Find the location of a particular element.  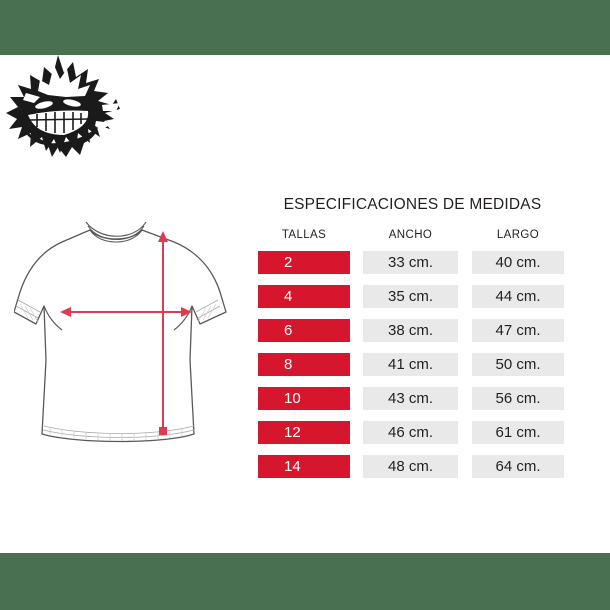

table-row: 8 41 cm. 50 cm. is located at coordinates (415, 370).